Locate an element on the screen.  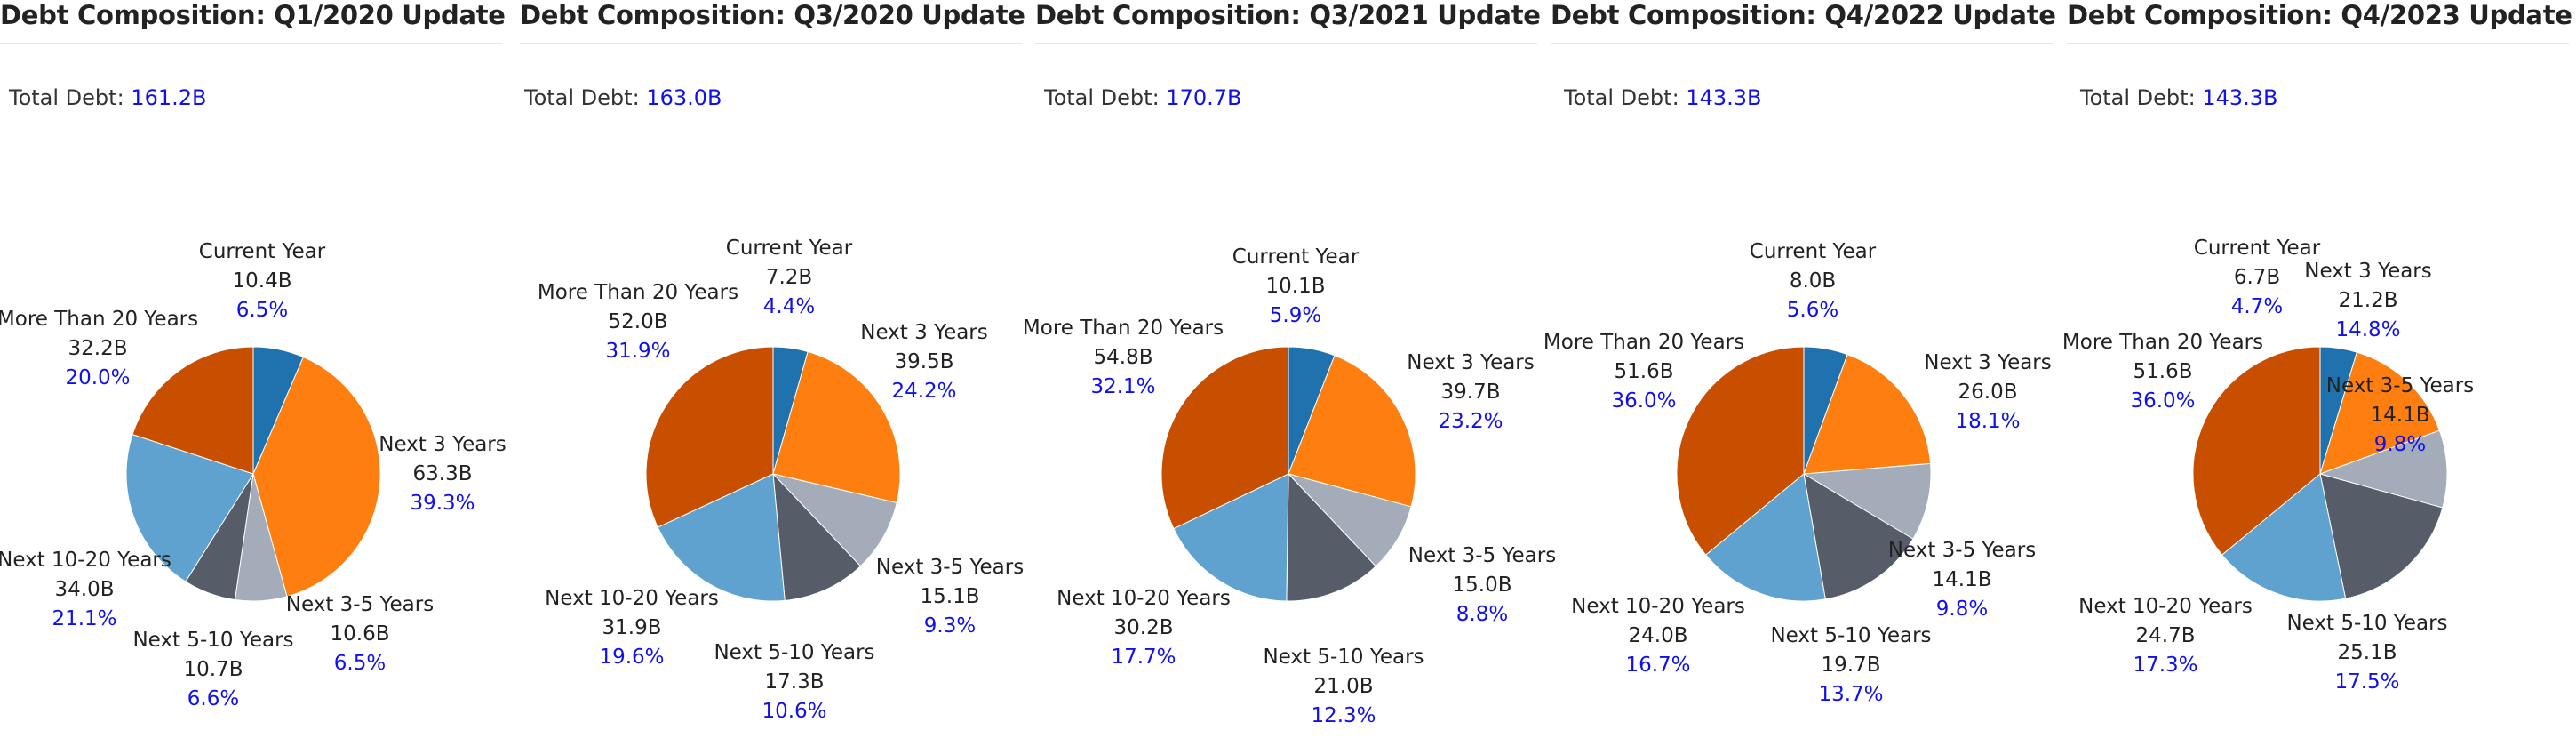
slice-value-label: 24.0B is located at coordinates (1658, 635).